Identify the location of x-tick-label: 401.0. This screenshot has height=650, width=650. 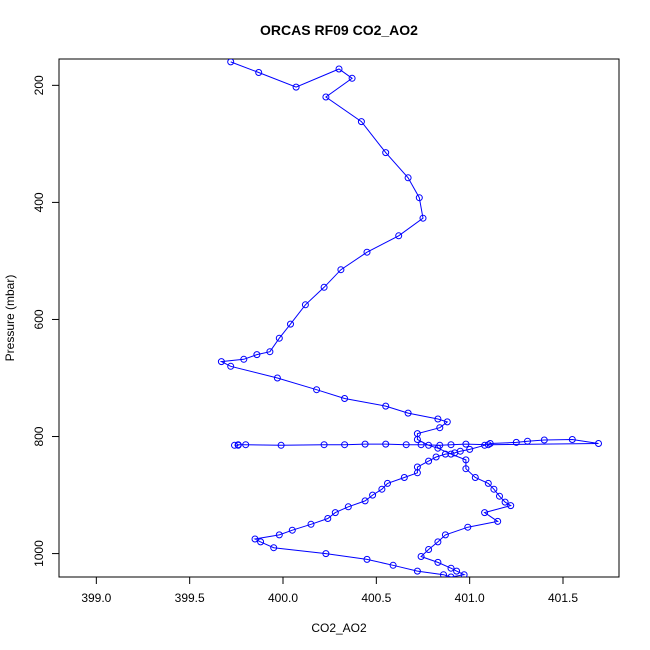
(470, 598).